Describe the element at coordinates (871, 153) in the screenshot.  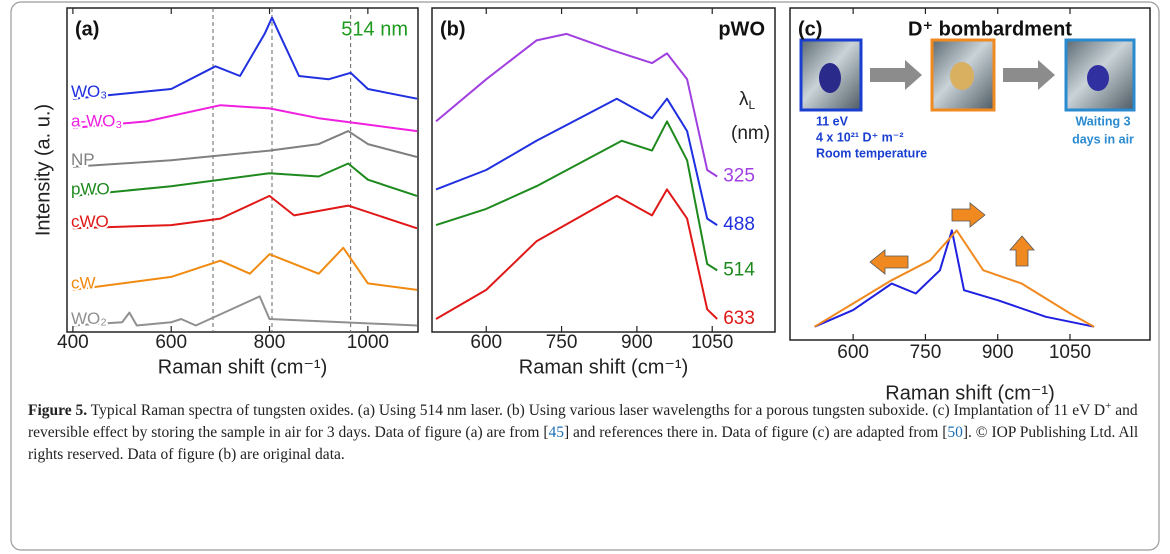
I see `sample-note: Room temperature` at that location.